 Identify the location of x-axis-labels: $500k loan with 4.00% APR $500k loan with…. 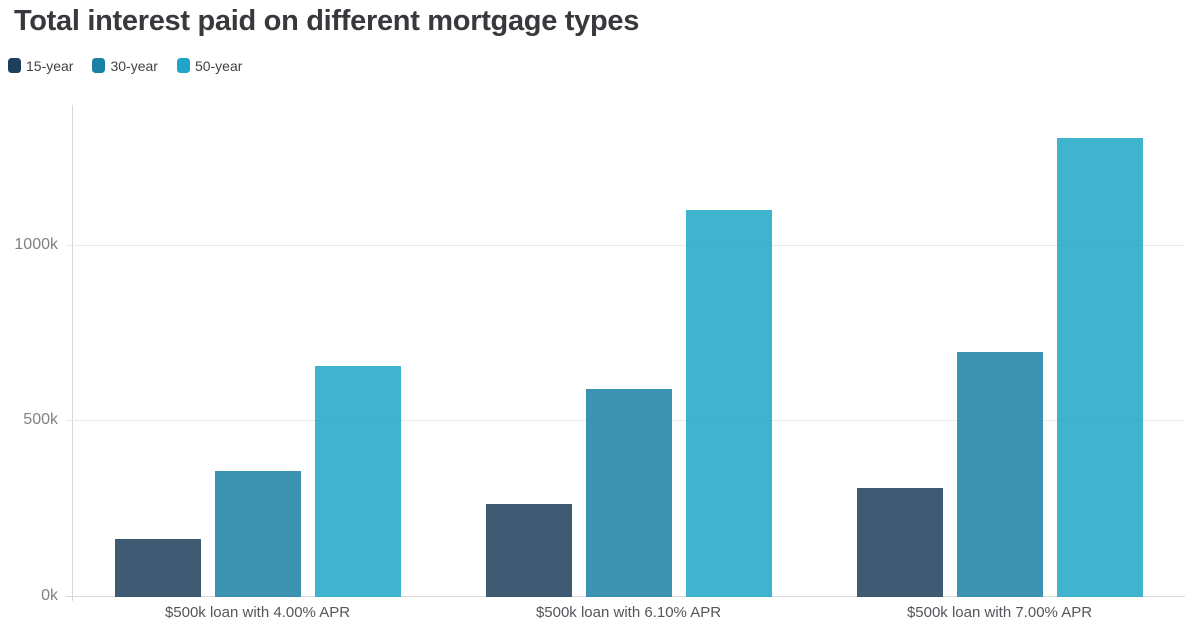
(628, 613).